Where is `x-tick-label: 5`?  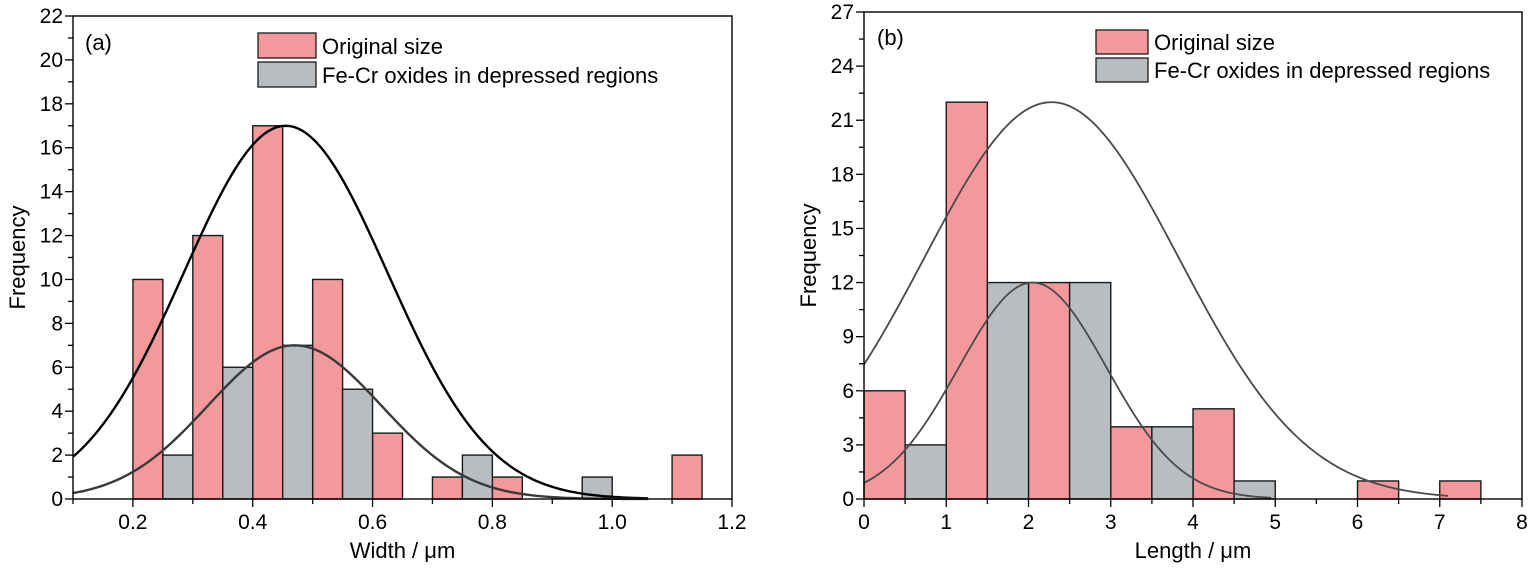
x-tick-label: 5 is located at coordinates (1275, 522).